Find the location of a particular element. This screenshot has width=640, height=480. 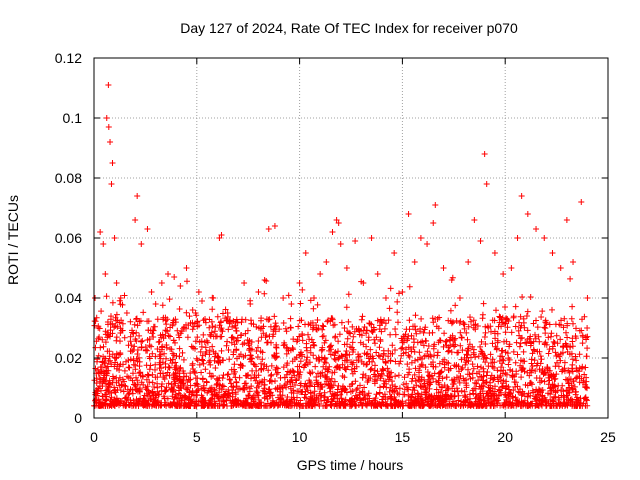

y-tick-label: 0.06 is located at coordinates (68, 238).